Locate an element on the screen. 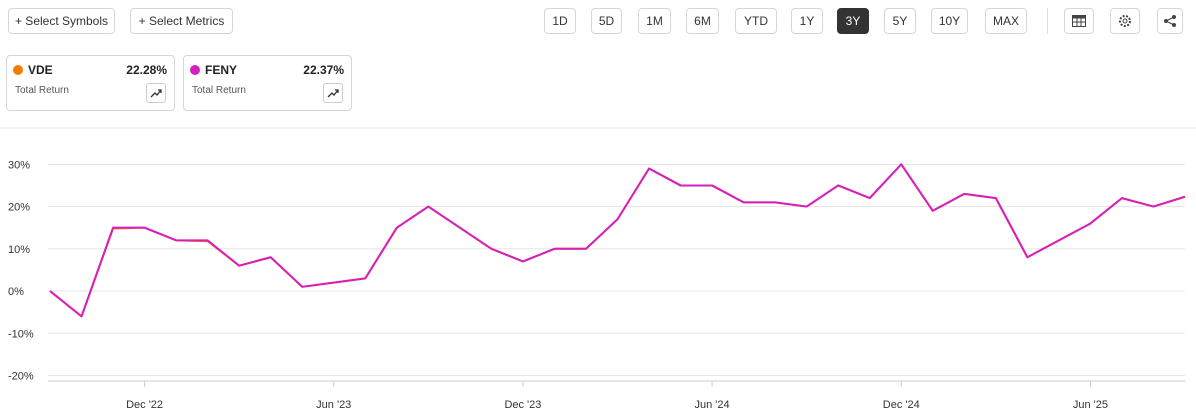 Image resolution: width=1196 pixels, height=413 pixels. add-button: + Select Symbols is located at coordinates (61, 21).